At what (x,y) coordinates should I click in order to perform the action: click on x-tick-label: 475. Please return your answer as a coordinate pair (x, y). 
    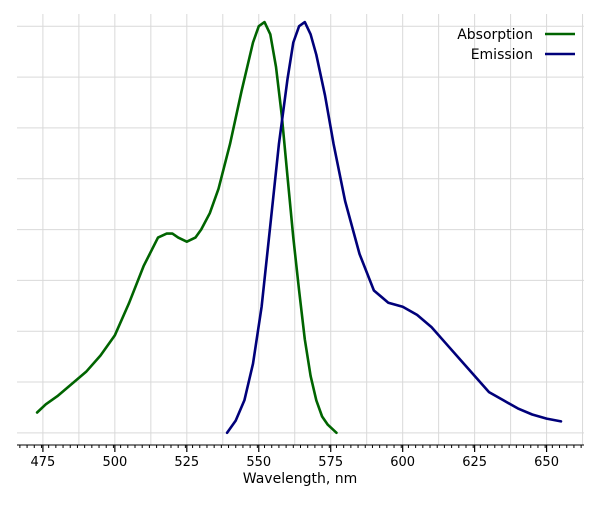
    Looking at the image, I should click on (42, 462).